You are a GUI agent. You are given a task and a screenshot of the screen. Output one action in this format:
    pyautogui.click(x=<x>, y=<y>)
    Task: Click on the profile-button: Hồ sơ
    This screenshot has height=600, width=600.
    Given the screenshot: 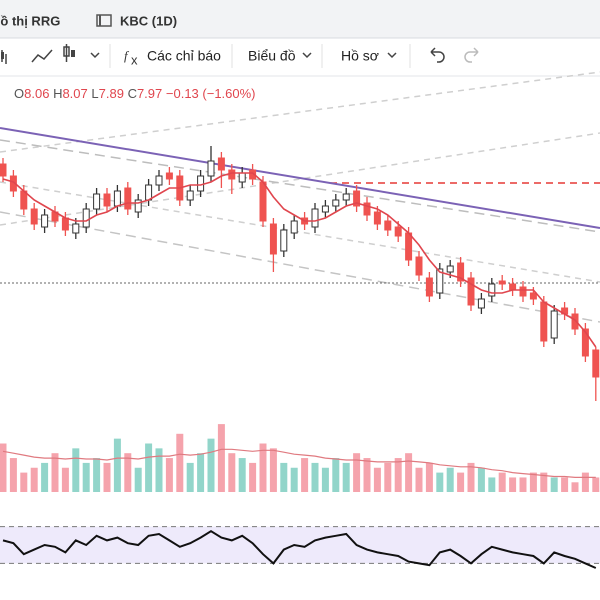 What is the action you would take?
    pyautogui.click(x=360, y=56)
    